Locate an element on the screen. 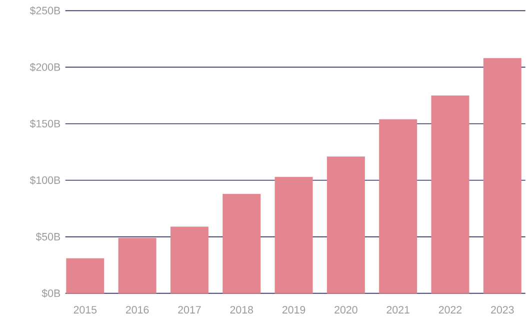 The width and height of the screenshot is (526, 332). x-tick-label: 2020 is located at coordinates (346, 310).